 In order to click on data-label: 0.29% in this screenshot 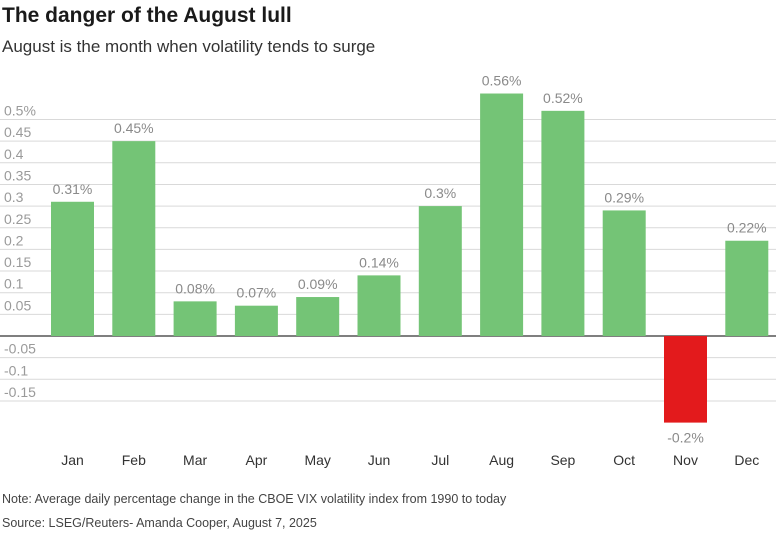, I will do `click(624, 197)`.